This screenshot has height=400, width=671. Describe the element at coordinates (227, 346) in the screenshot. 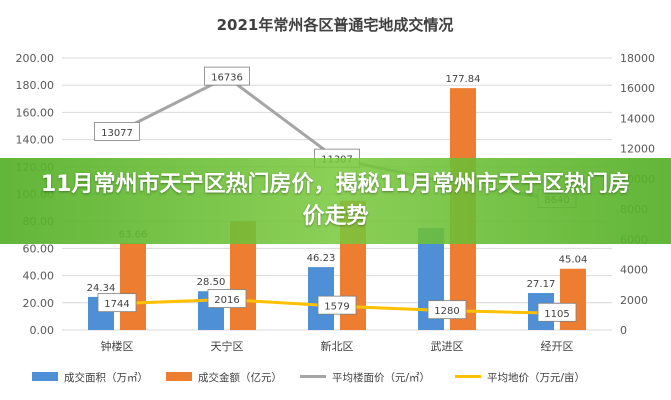

I see `category-label: 天宁区` at that location.